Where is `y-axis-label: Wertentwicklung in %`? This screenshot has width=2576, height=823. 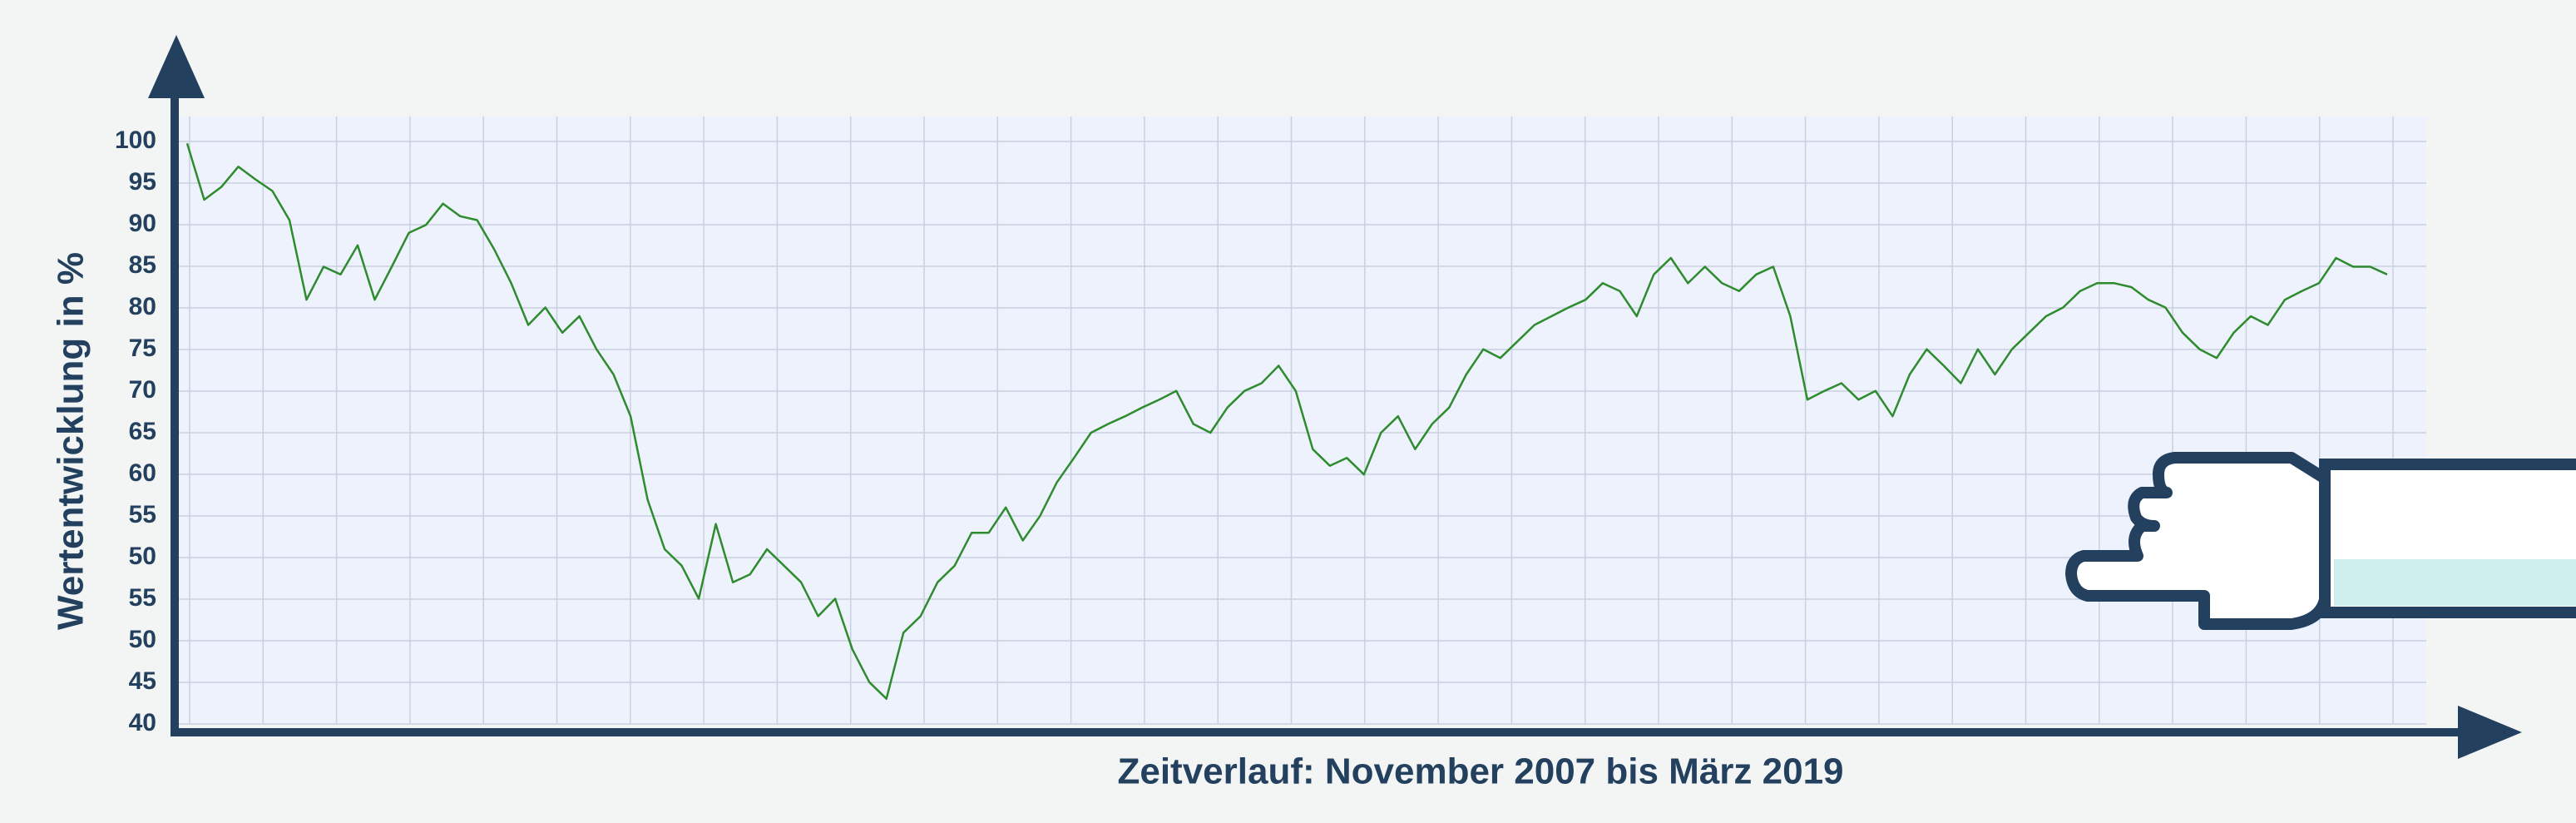
y-axis-label: Wertentwicklung in % is located at coordinates (71, 441).